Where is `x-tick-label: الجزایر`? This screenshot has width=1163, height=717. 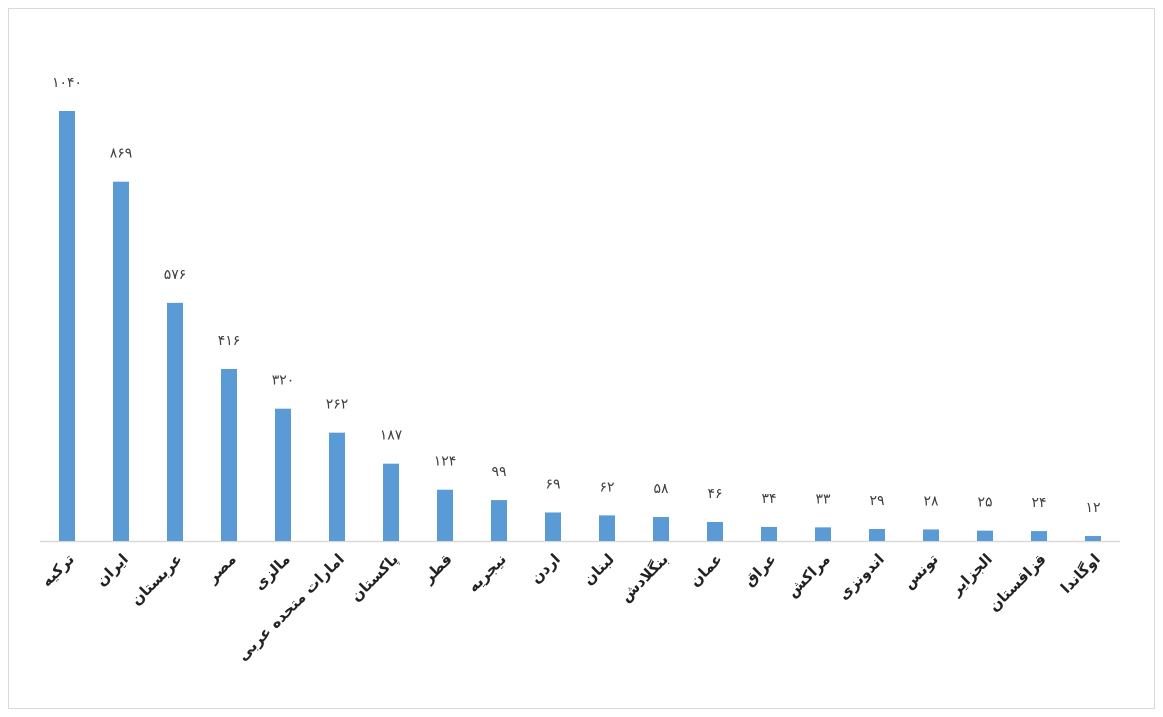
x-tick-label: الجزایر is located at coordinates (971, 575).